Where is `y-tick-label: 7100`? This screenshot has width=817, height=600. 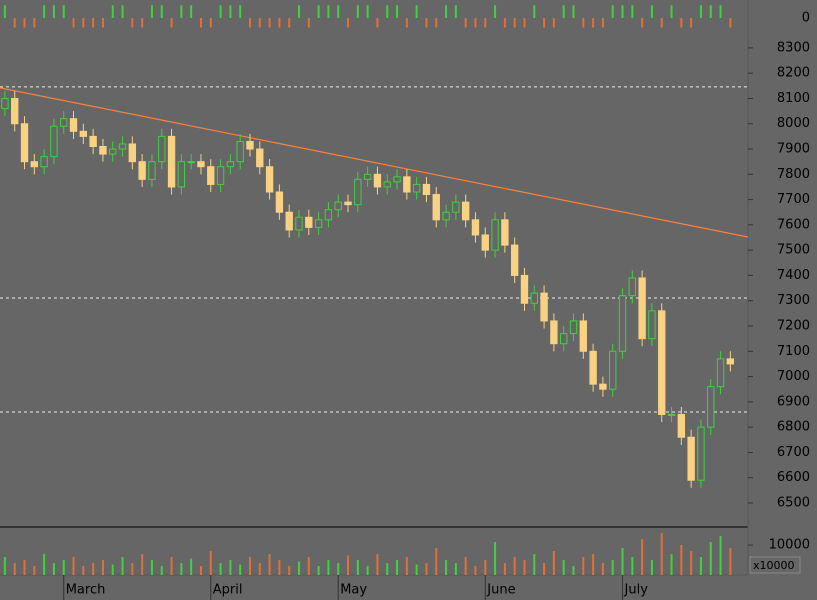
y-tick-label: 7100 is located at coordinates (793, 351).